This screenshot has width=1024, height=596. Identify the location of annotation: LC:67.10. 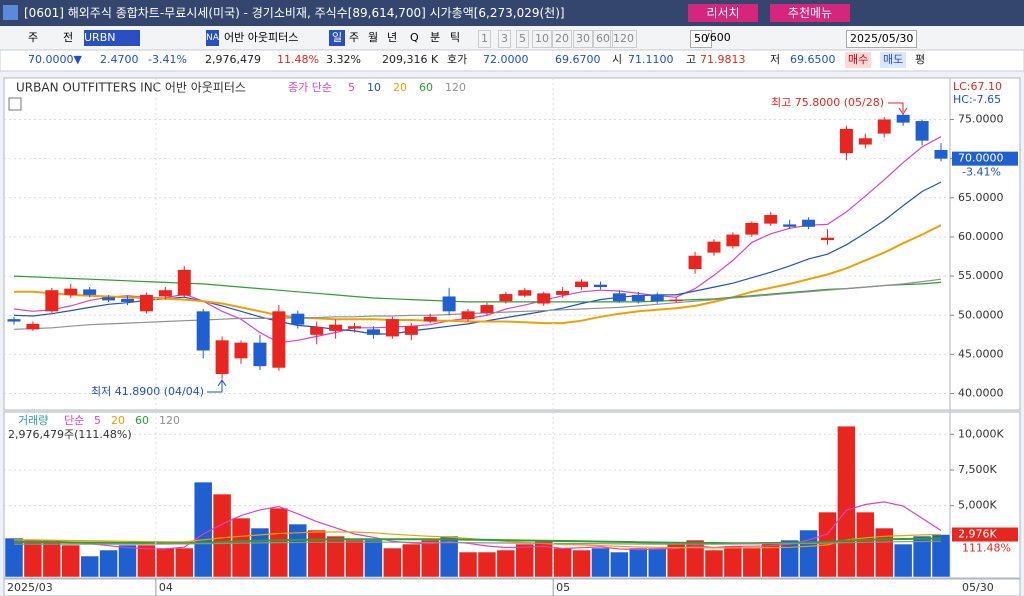
(977, 86).